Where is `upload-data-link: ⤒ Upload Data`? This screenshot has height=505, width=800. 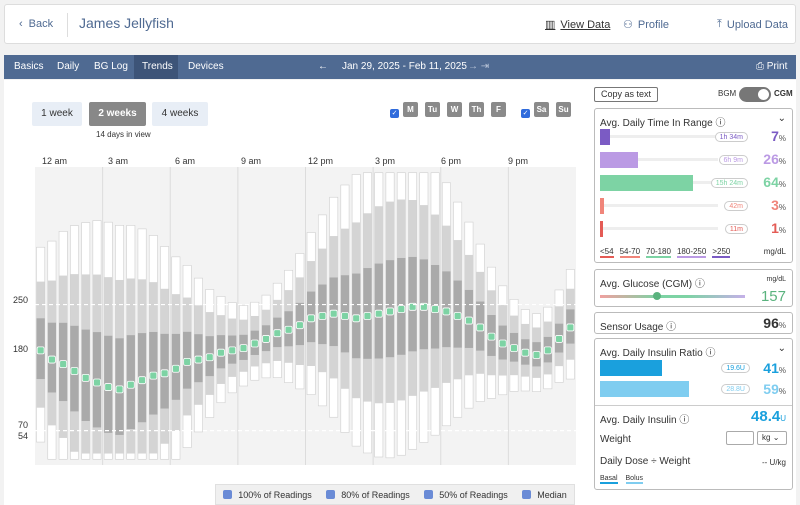
upload-data-link: ⤒ Upload Data is located at coordinates (753, 24).